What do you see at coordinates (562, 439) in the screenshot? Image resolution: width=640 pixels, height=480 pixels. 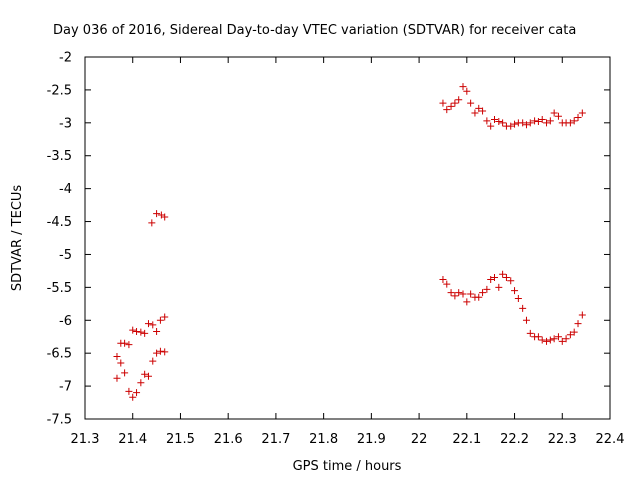 I see `x-tick-label: 22.3` at bounding box center [562, 439].